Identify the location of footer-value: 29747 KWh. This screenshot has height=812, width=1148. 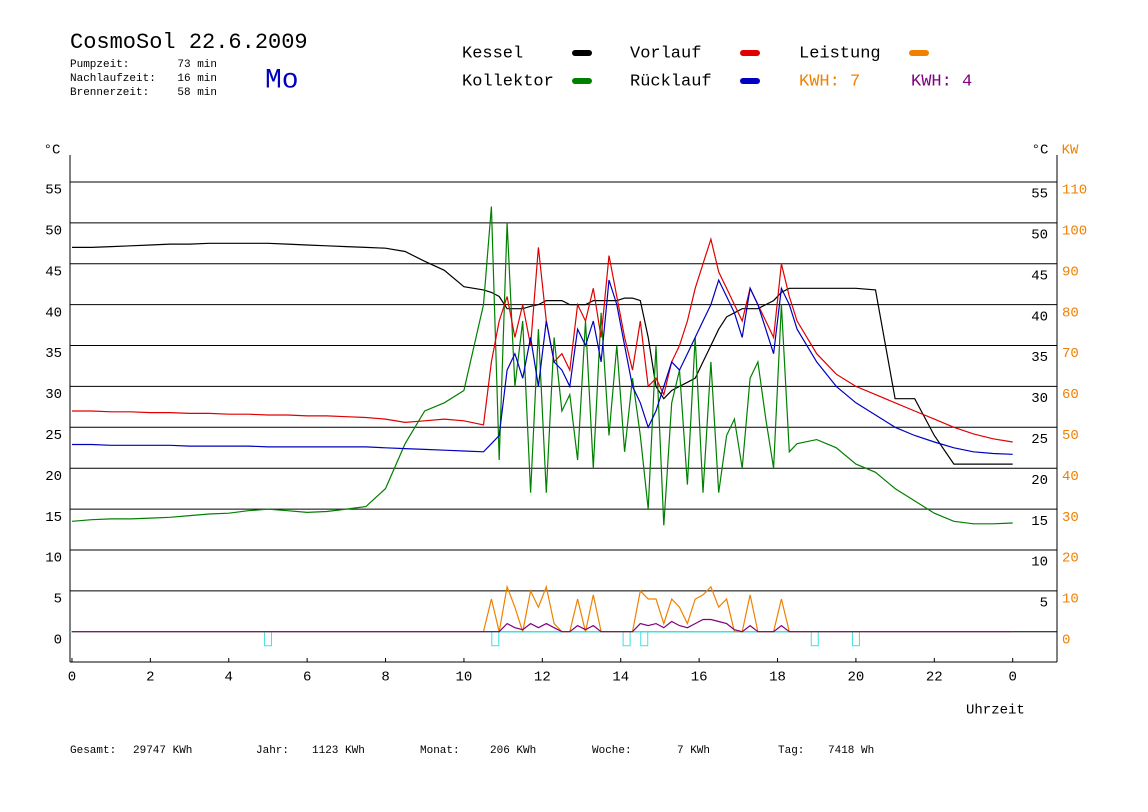
(162, 751).